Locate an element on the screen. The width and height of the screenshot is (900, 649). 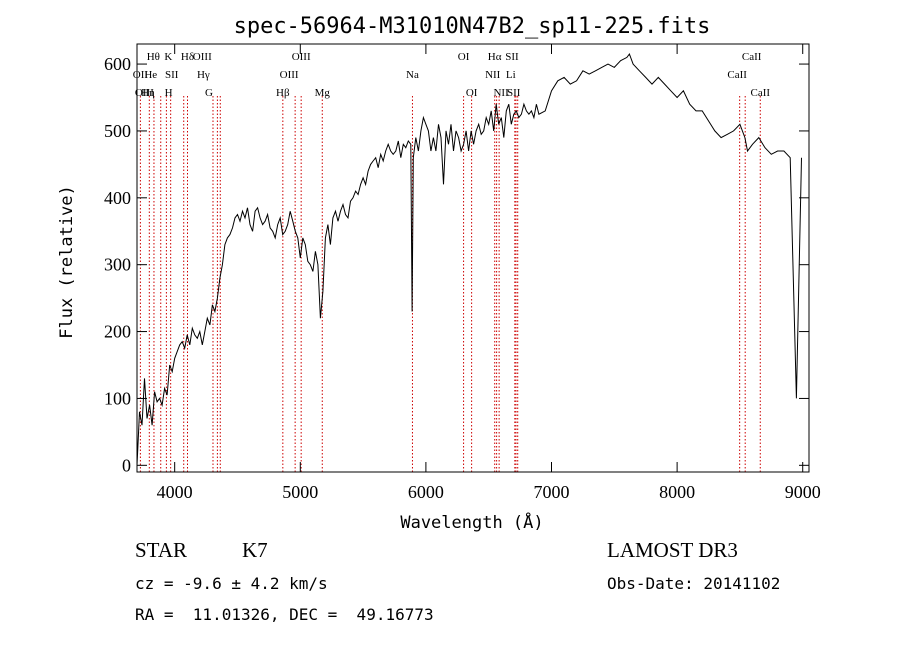
object-subclass: K7 is located at coordinates (255, 550).